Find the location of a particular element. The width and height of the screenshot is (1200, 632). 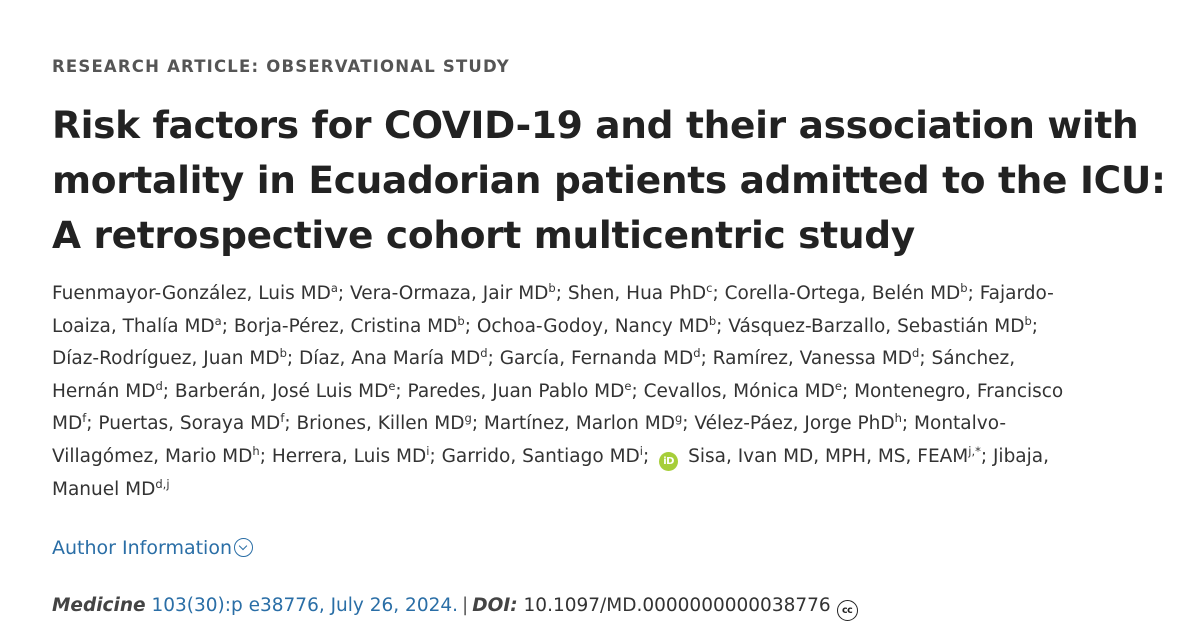

author-text: ; Cevallos, Mónica MD is located at coordinates (733, 391).